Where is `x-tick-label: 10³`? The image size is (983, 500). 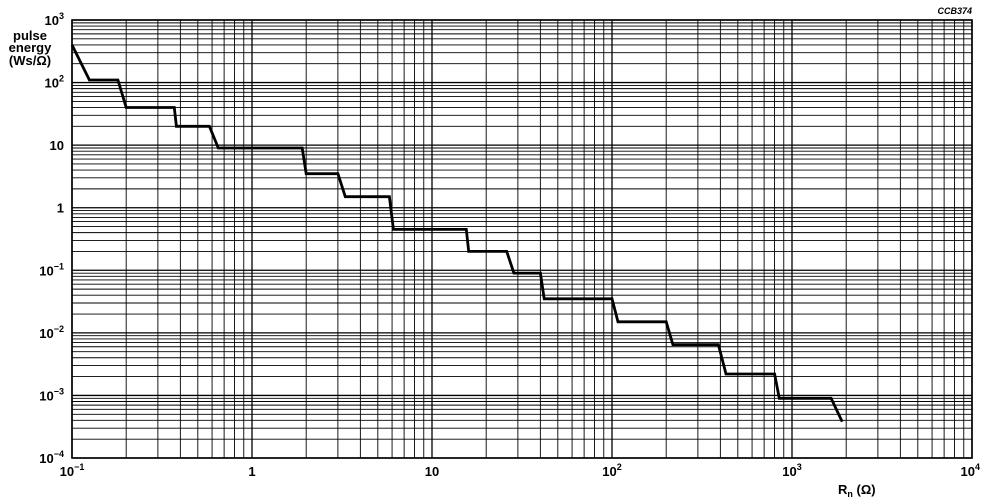 x-tick-label: 10³ is located at coordinates (791, 470).